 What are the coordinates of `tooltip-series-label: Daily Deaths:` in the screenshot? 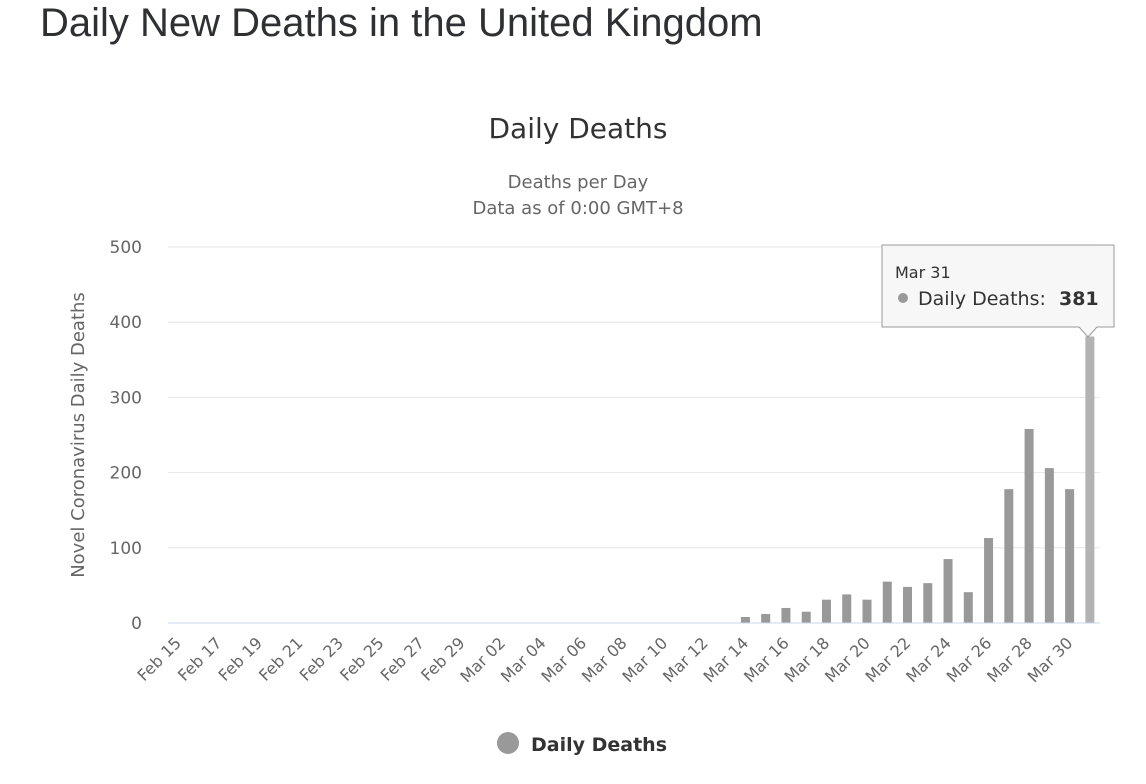 It's located at (982, 299).